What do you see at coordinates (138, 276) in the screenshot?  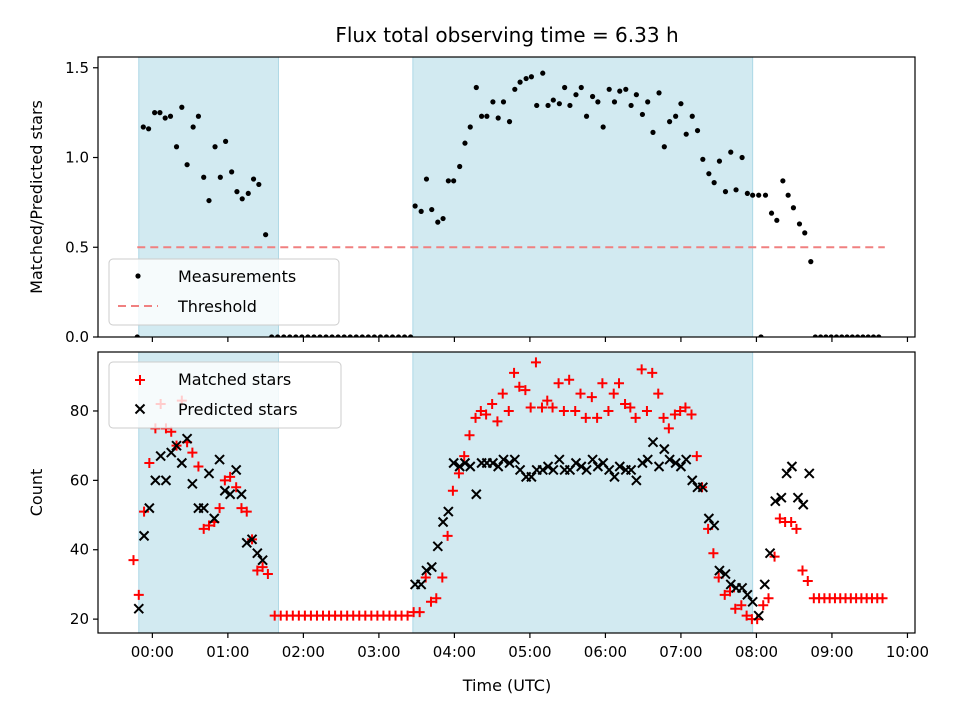 I see `legend-measurements-marker` at bounding box center [138, 276].